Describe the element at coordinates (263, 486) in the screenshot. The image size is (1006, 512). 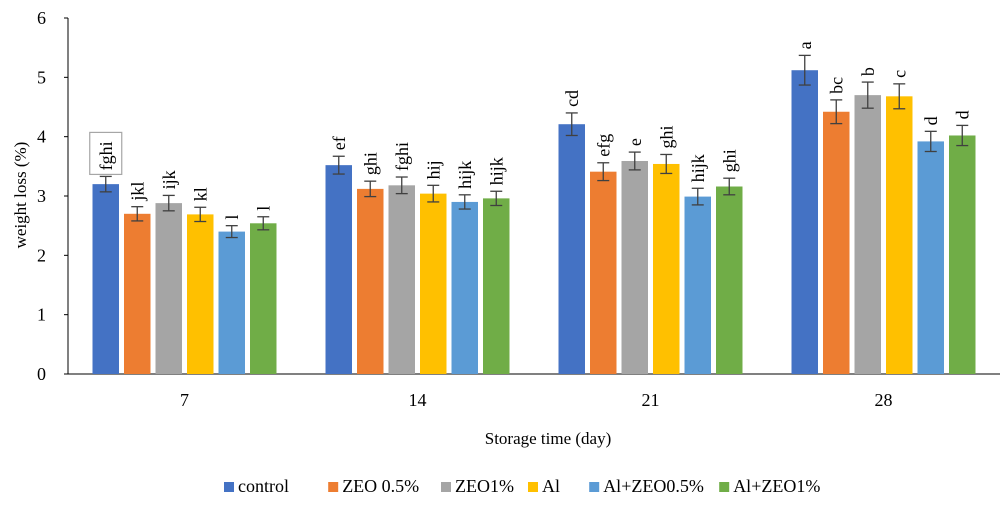
I see `legend-label: control` at that location.